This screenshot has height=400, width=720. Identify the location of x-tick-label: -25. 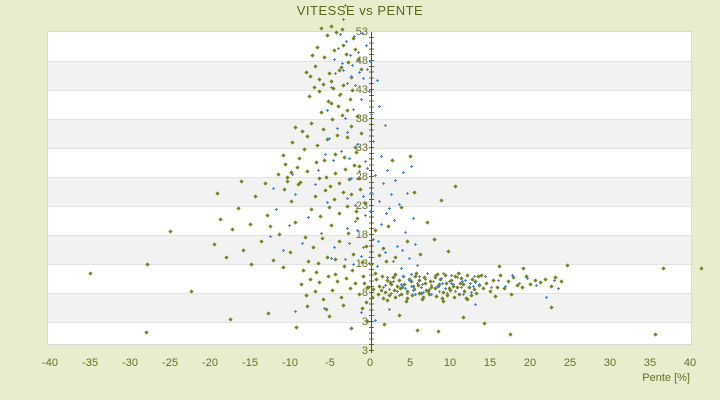
(170, 363).